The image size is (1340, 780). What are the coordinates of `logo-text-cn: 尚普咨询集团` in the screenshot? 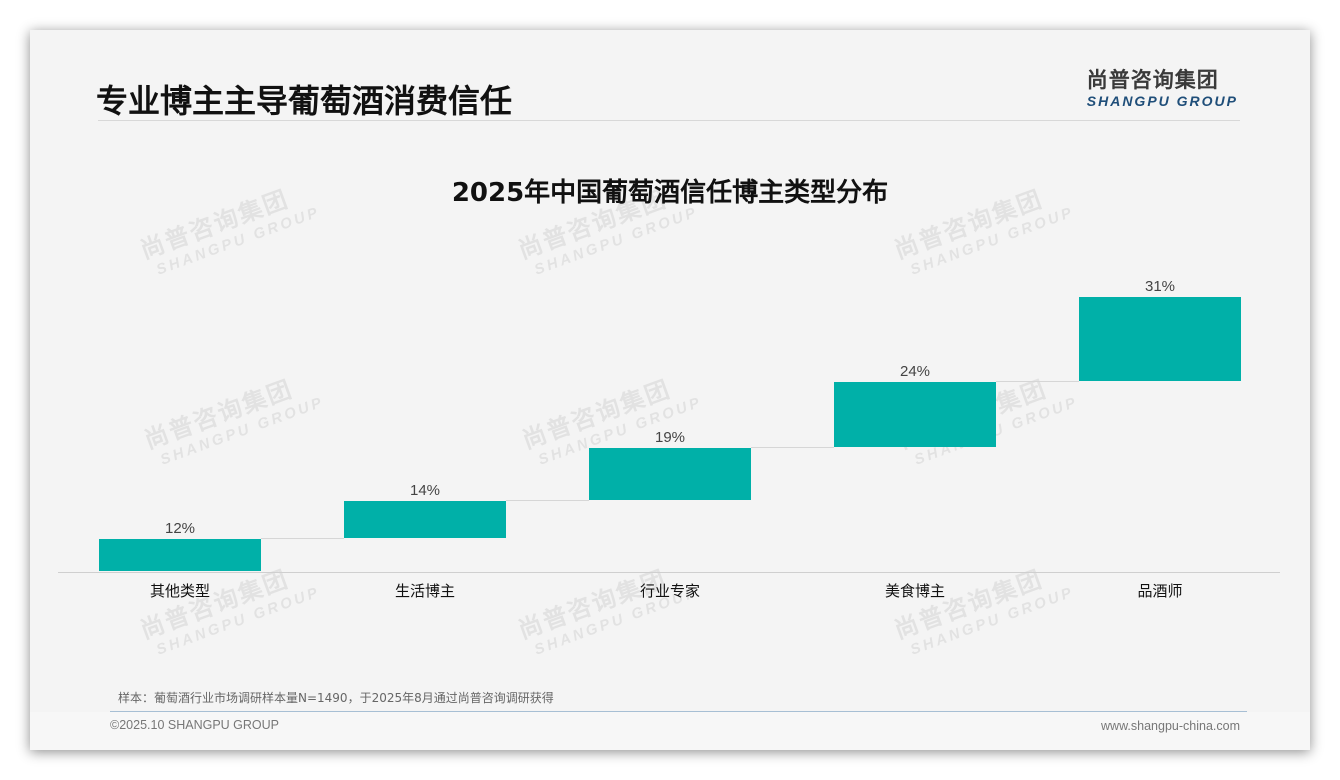 It's located at (1152, 80).